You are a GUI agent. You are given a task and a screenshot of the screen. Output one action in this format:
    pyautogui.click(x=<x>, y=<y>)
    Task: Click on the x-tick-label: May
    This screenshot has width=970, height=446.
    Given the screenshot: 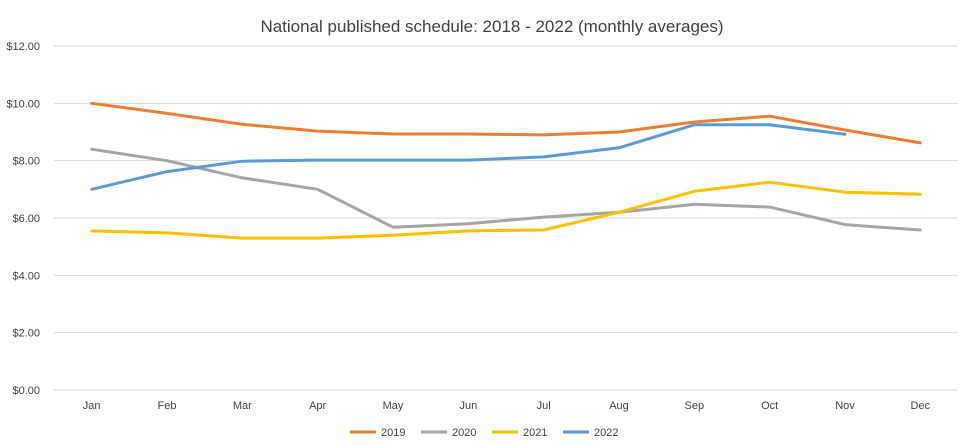 What is the action you would take?
    pyautogui.click(x=393, y=406)
    